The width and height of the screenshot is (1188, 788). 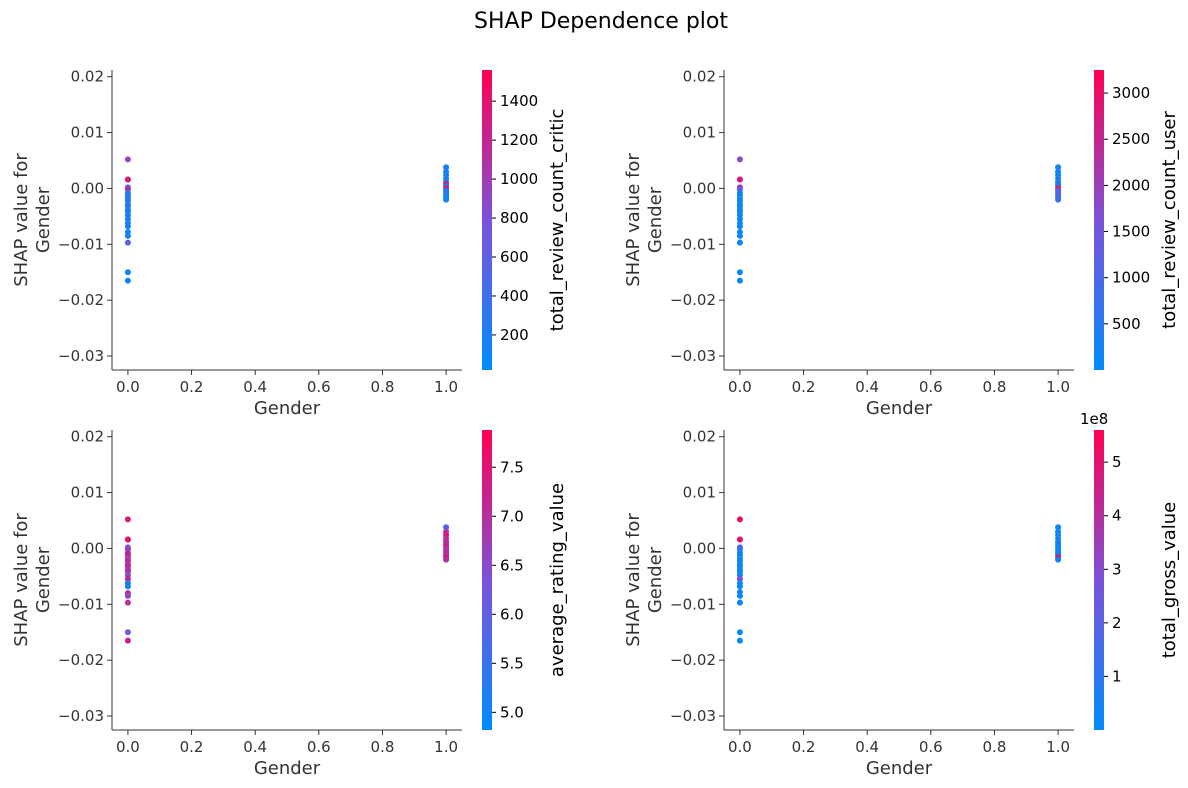 What do you see at coordinates (81, 716) in the screenshot?
I see `y-tick-label: −0.03` at bounding box center [81, 716].